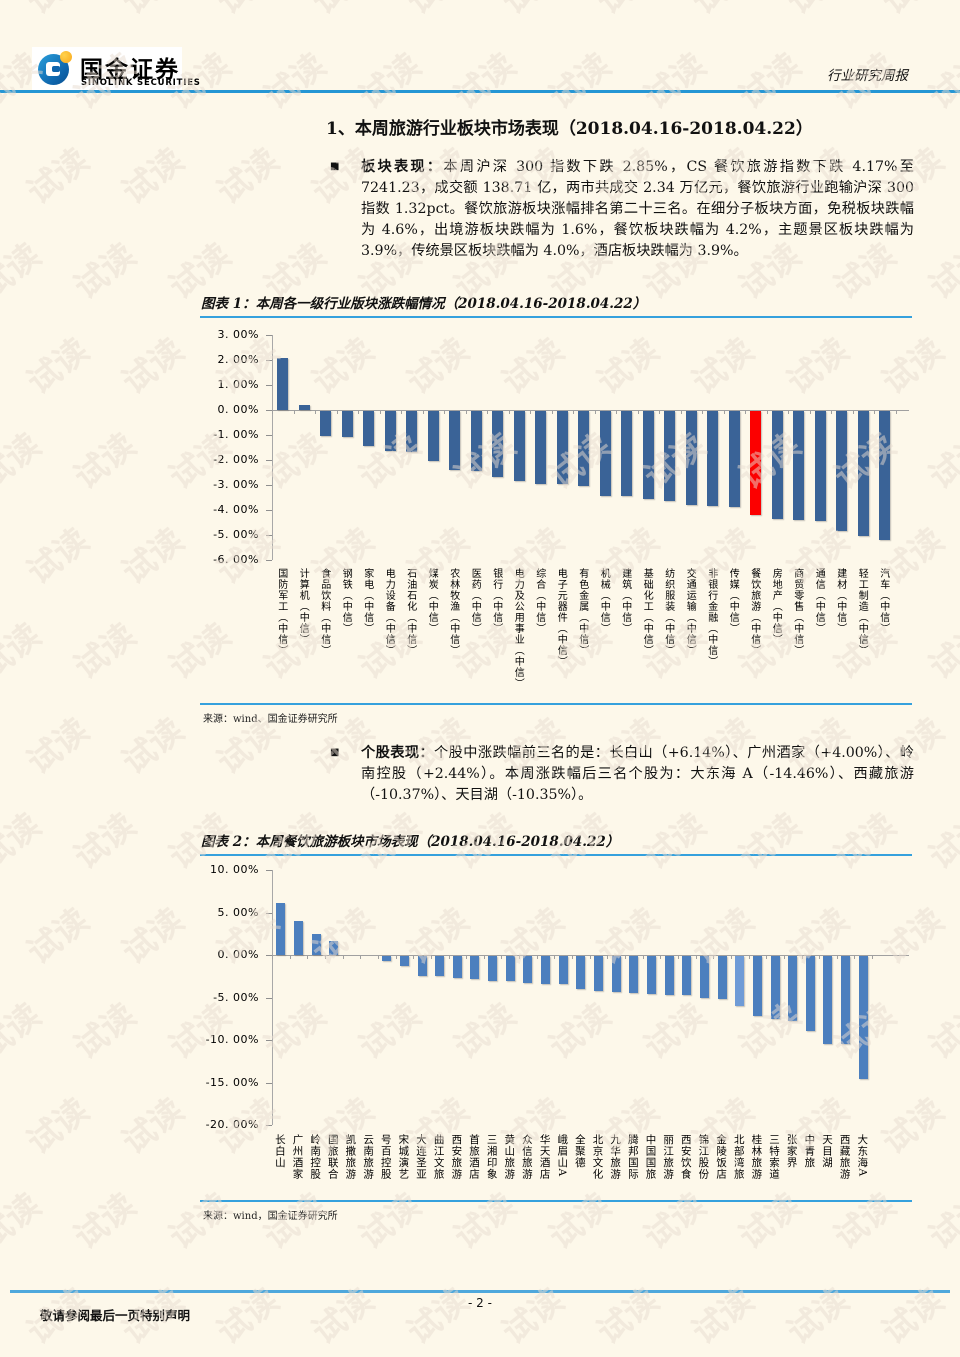 This screenshot has width=960, height=1357. Describe the element at coordinates (867, 76) in the screenshot. I see `report-type-label: 行业研究周报` at that location.